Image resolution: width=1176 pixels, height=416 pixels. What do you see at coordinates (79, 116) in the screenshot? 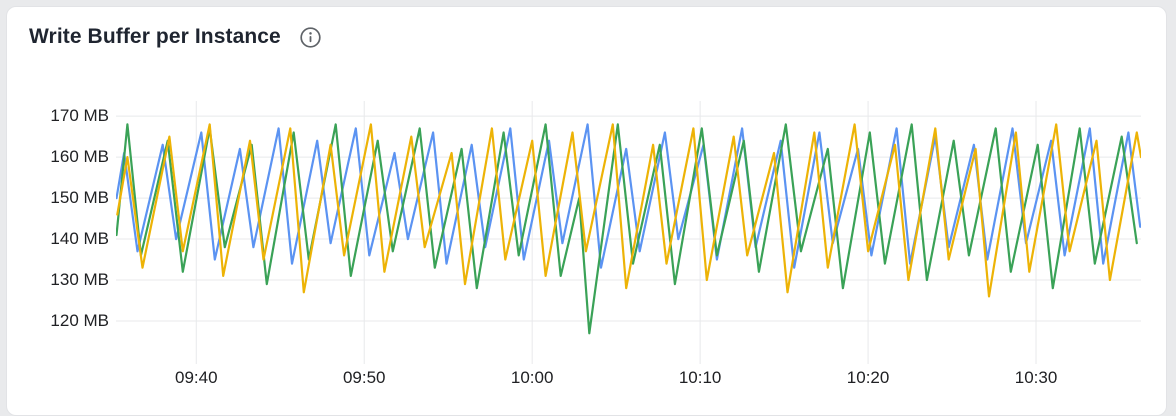
I see `y-tick-label: 170 MB` at bounding box center [79, 116].